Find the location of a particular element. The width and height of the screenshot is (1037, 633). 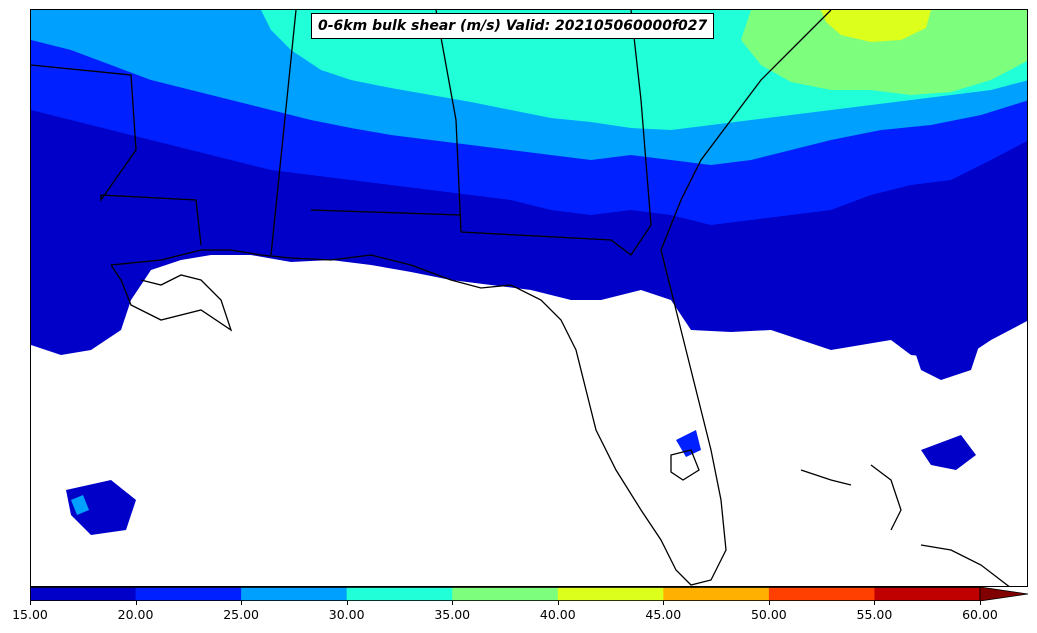

shear-cell-gulf-west-core is located at coordinates (80, 505).